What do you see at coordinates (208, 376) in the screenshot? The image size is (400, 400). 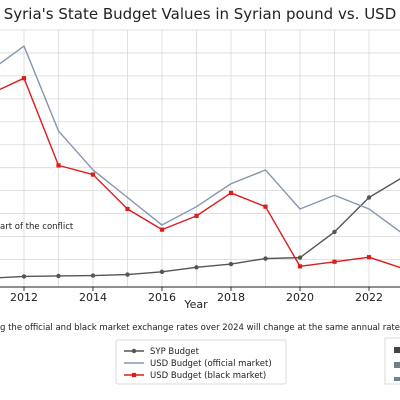 I see `legend-label: USD Budget (black market)` at bounding box center [208, 376].